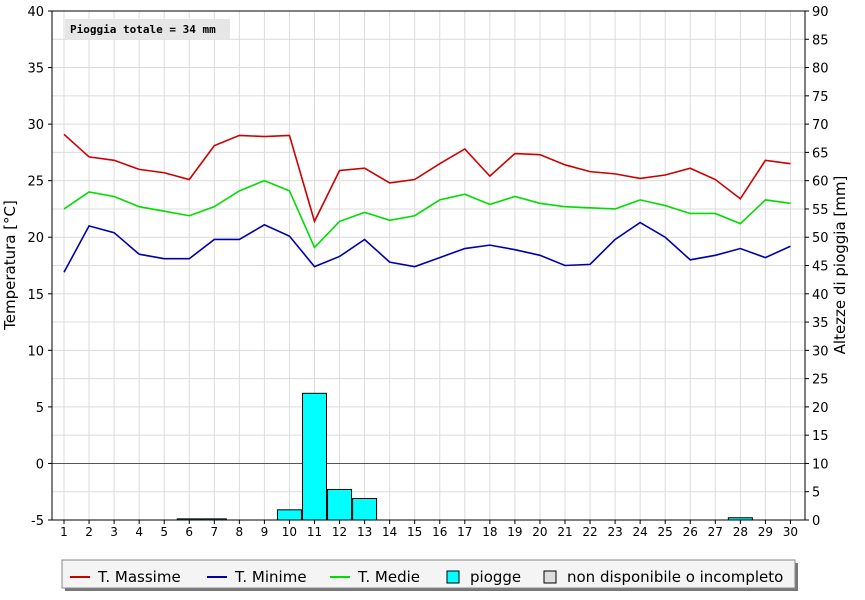 The height and width of the screenshot is (600, 865). I want to click on right-tick-label: 20, so click(820, 408).